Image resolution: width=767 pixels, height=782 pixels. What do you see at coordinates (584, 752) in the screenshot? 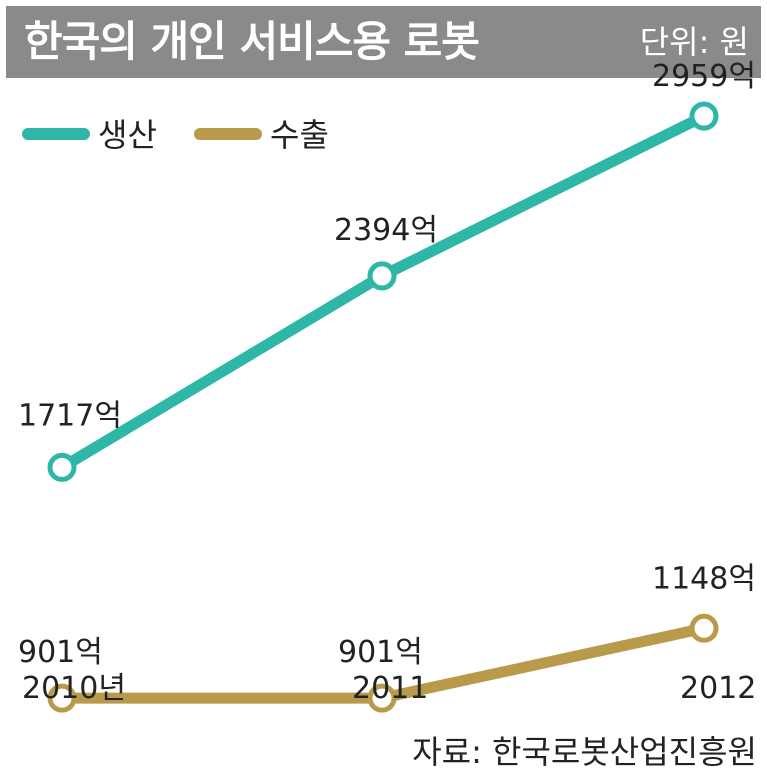
I see `source-note: 자료: 한국로봇산업진흥원` at bounding box center [584, 752].